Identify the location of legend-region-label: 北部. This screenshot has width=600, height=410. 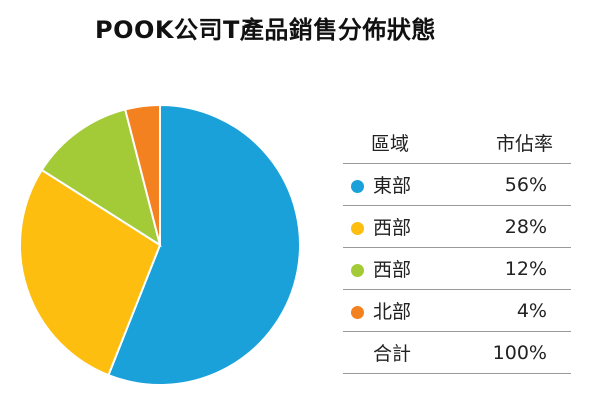
(392, 312).